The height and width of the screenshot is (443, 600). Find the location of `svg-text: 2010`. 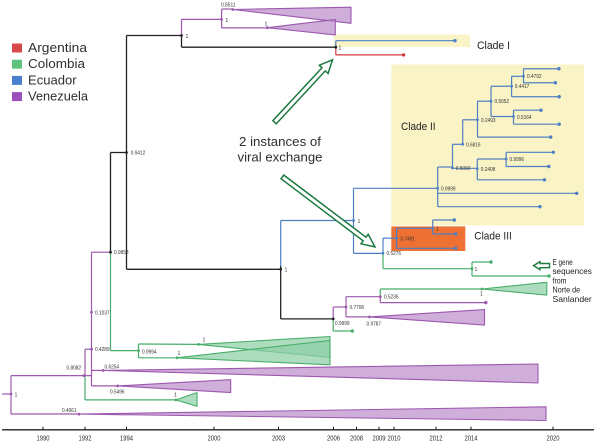

svg-text: 2010 is located at coordinates (394, 438).